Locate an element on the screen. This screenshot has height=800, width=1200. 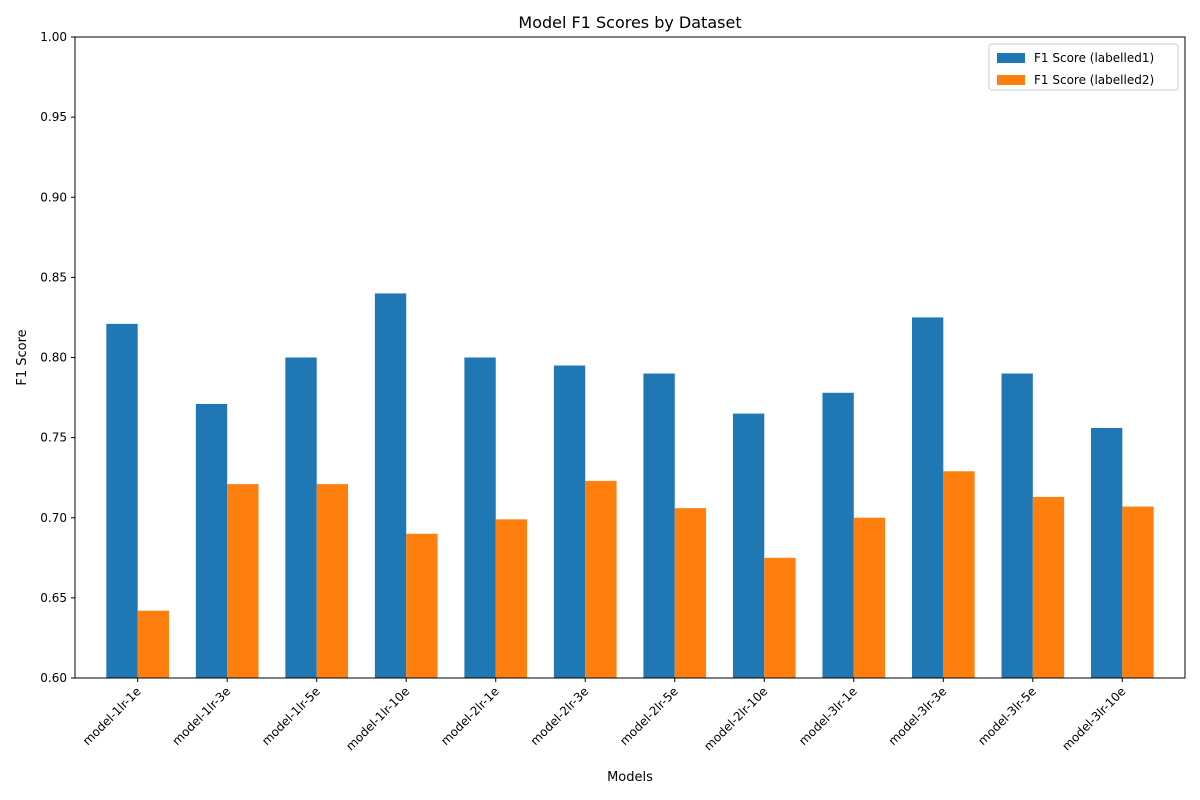
bar-series1-model-3lr-10e is located at coordinates (1107, 553).